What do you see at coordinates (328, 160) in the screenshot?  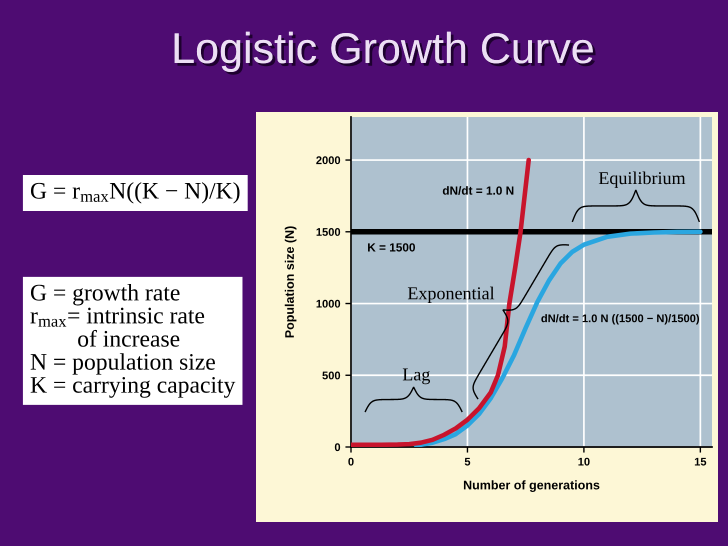 I see `y-tick-label: 2000` at bounding box center [328, 160].